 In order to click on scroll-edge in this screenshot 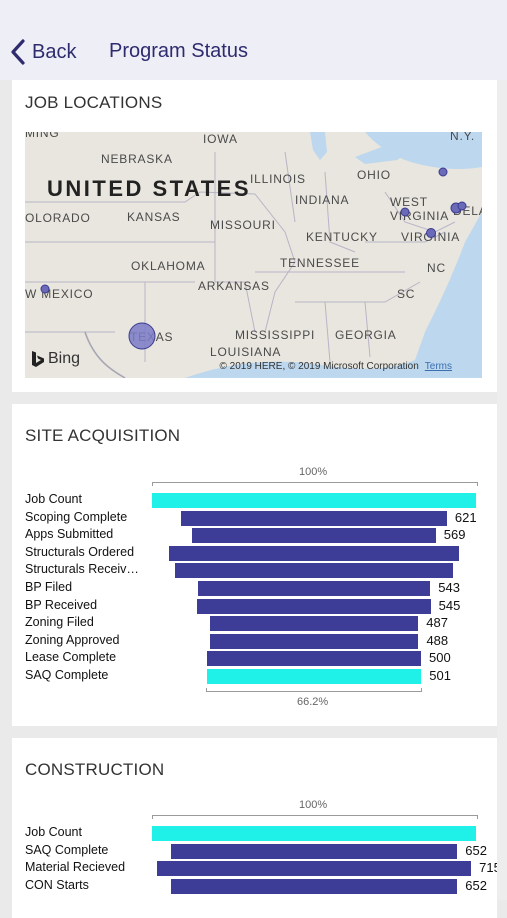, I will do `click(502, 490)`.